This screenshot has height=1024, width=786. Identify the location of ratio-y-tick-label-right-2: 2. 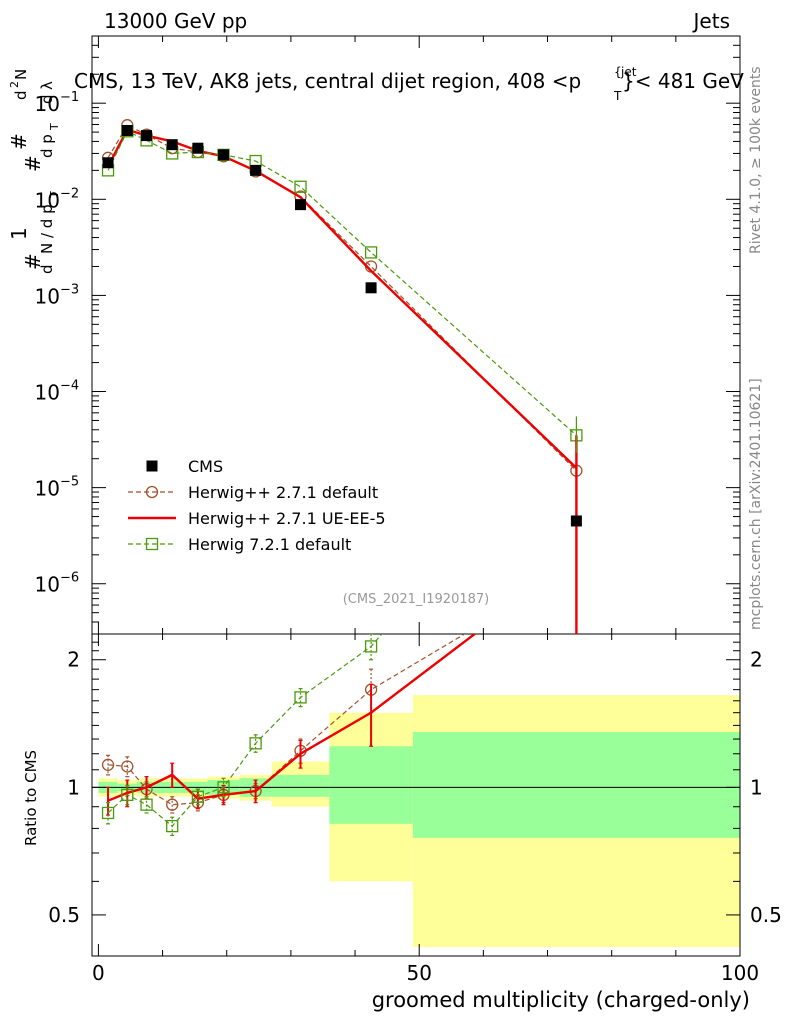
(756, 660).